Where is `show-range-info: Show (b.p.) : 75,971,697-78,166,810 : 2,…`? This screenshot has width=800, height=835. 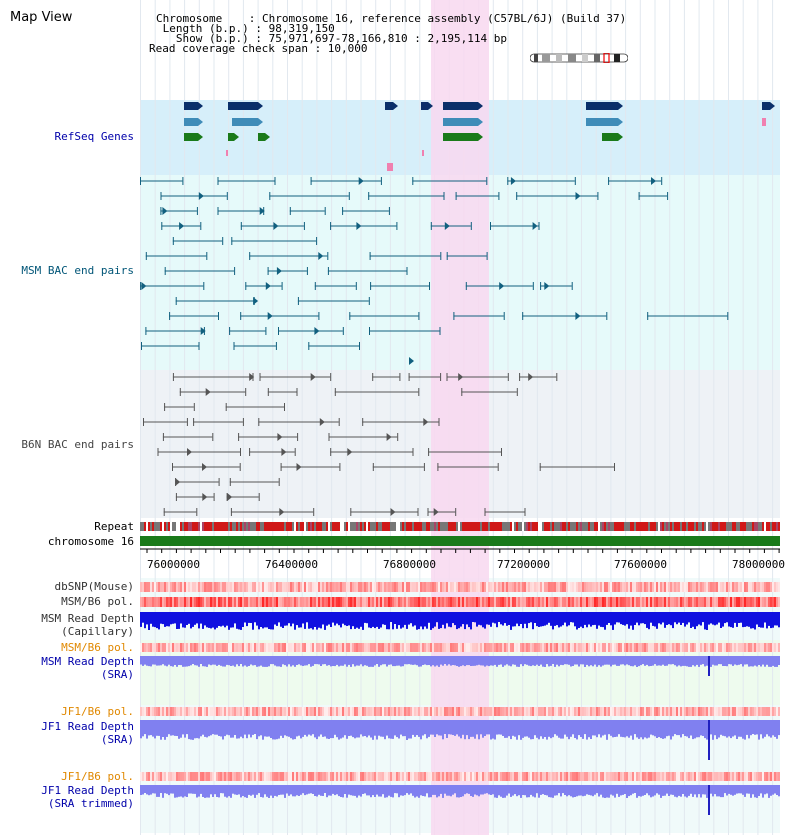 show-range-info: Show (b.p.) : 75,971,697-78,166,810 : 2,… is located at coordinates (331, 38).